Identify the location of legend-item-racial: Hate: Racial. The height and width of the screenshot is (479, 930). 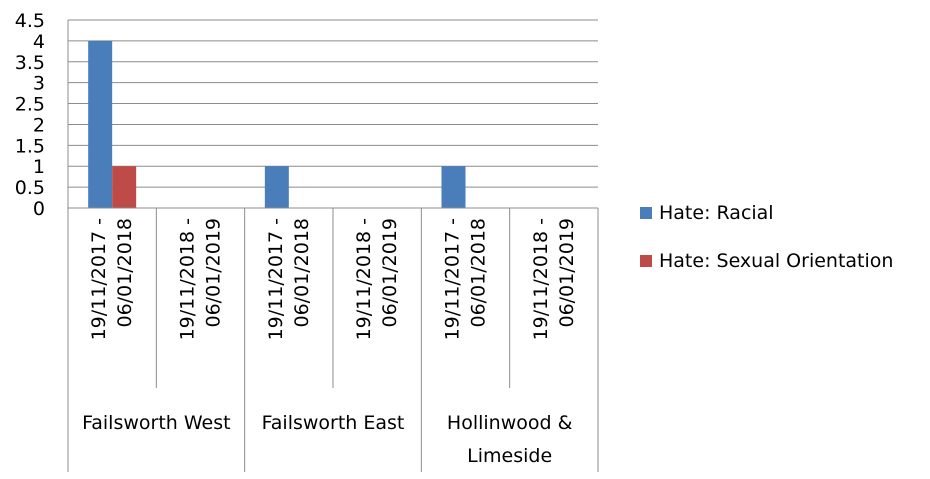
(766, 213).